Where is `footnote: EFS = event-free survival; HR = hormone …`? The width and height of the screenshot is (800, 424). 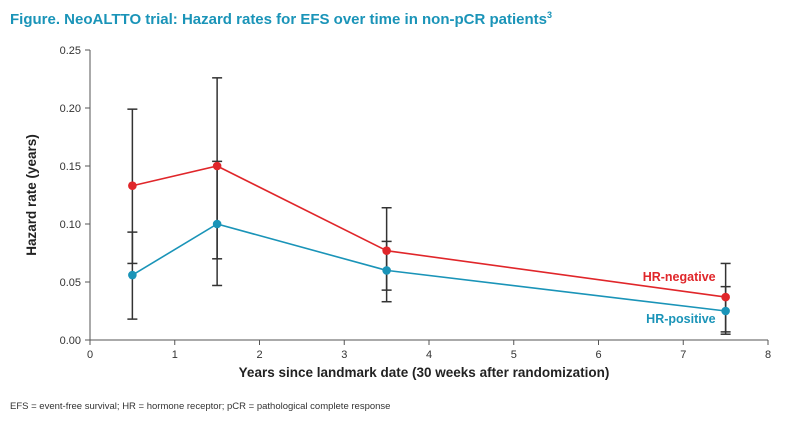 footnote: EFS = event-free survival; HR = hormone … is located at coordinates (200, 406).